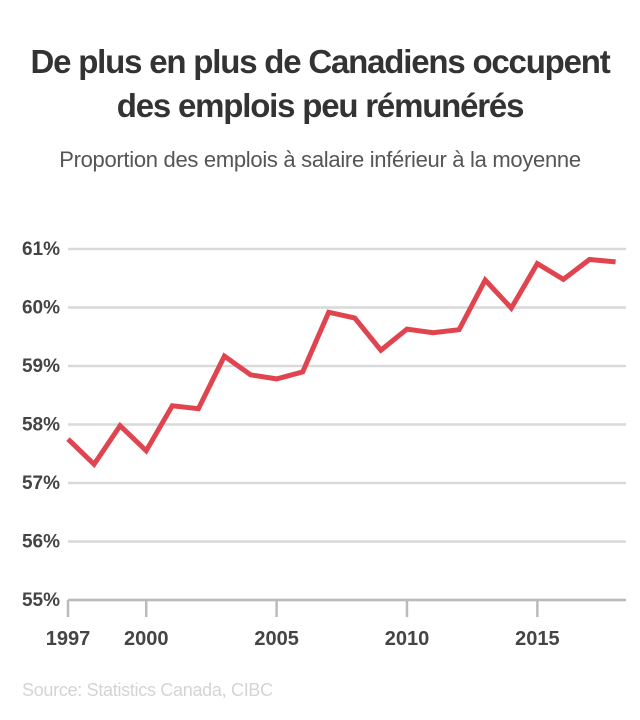 Image resolution: width=640 pixels, height=720 pixels. Describe the element at coordinates (41, 308) in the screenshot. I see `y-tick-label: 60%` at that location.